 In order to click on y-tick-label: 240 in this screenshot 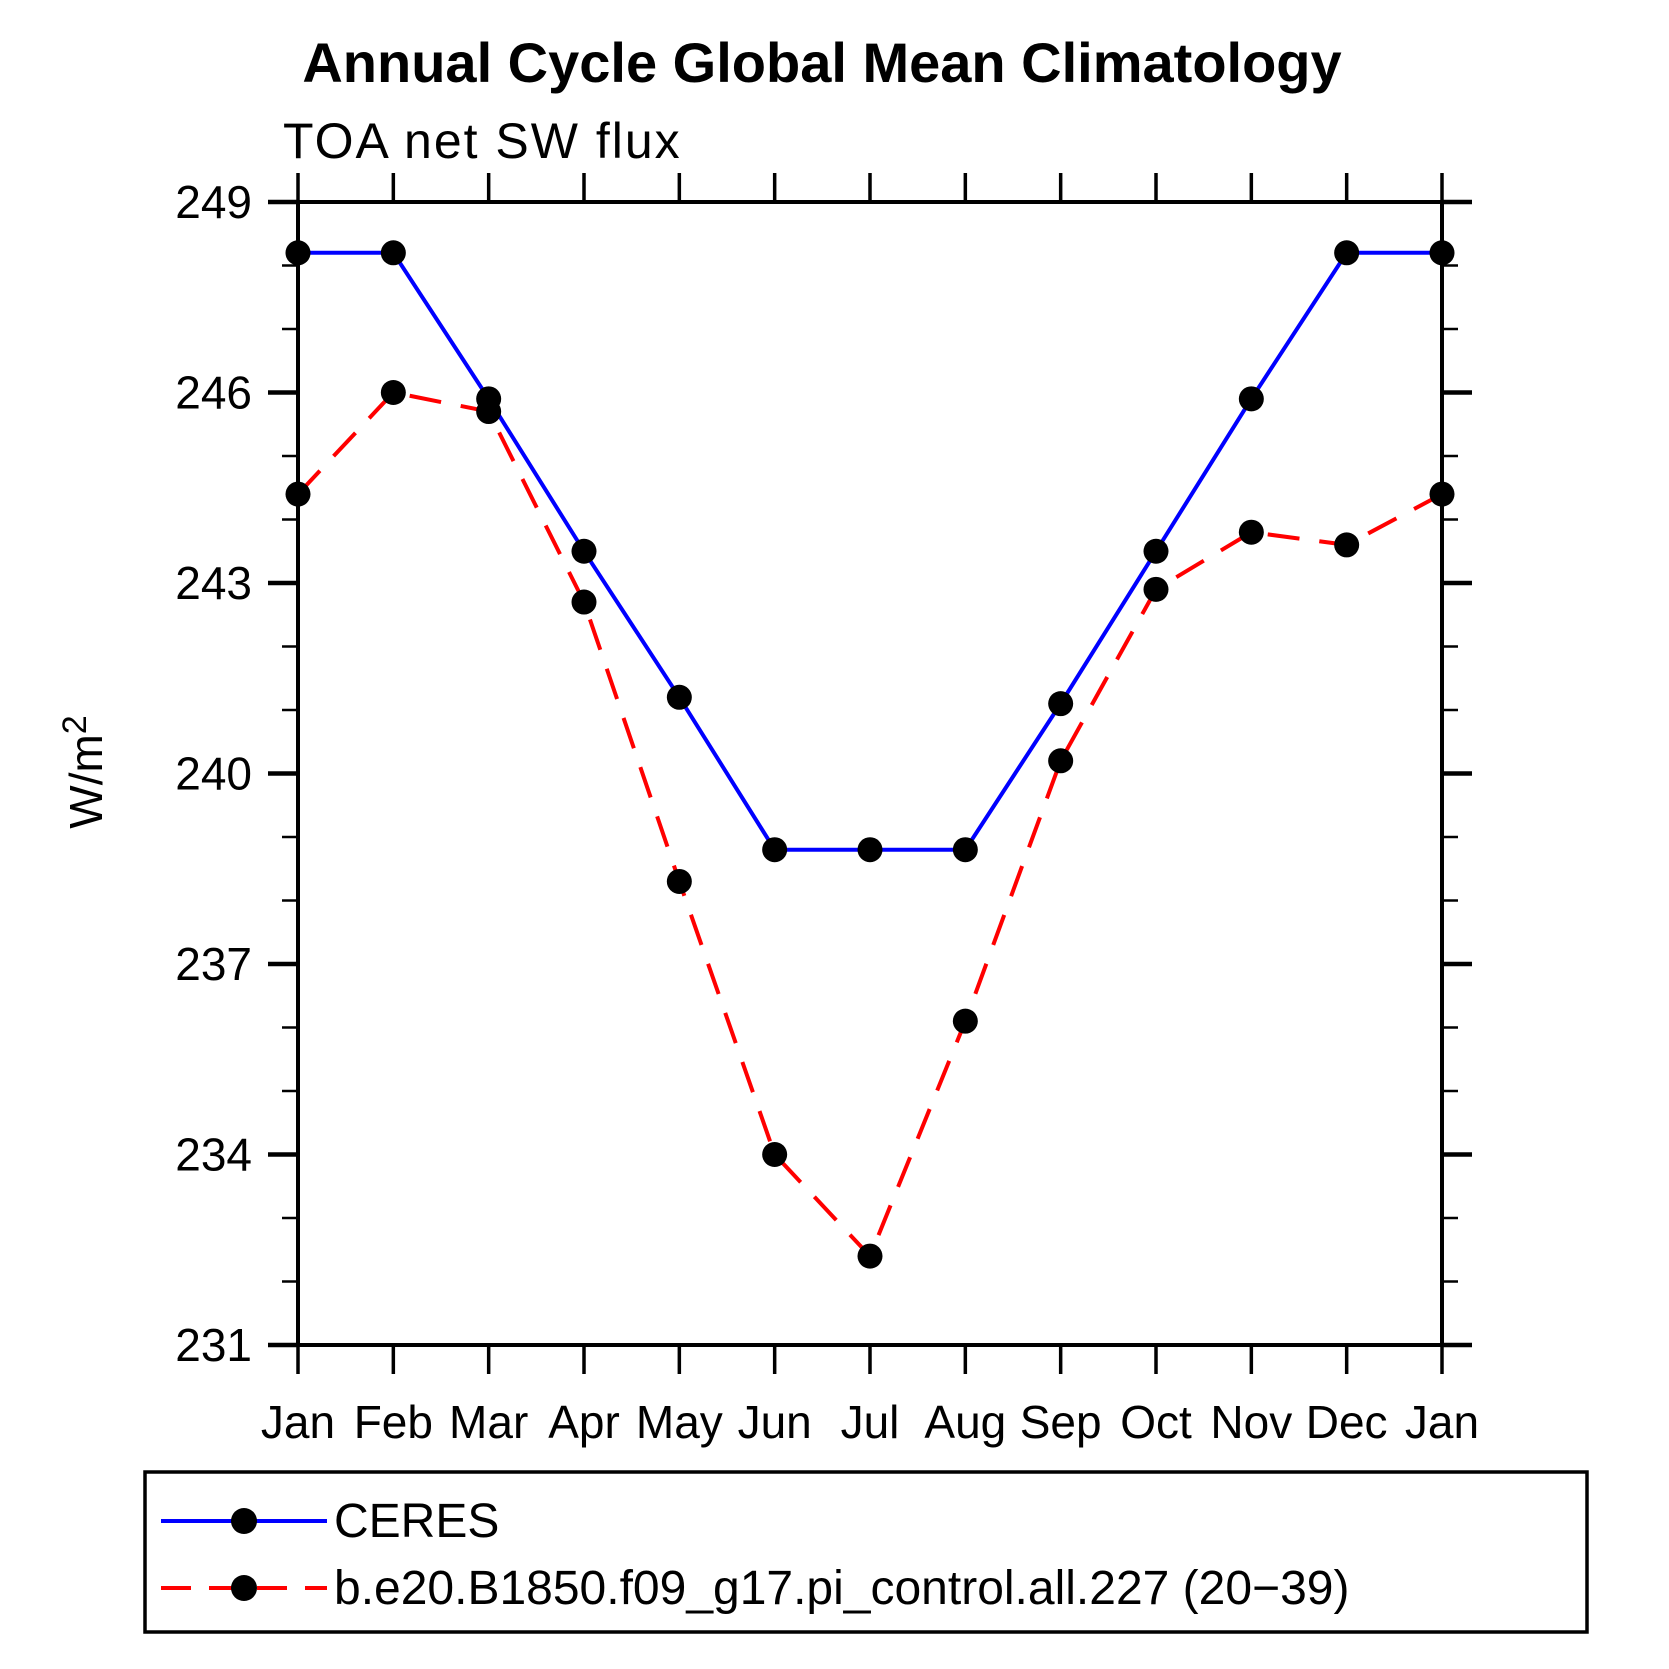, I will do `click(213, 774)`.